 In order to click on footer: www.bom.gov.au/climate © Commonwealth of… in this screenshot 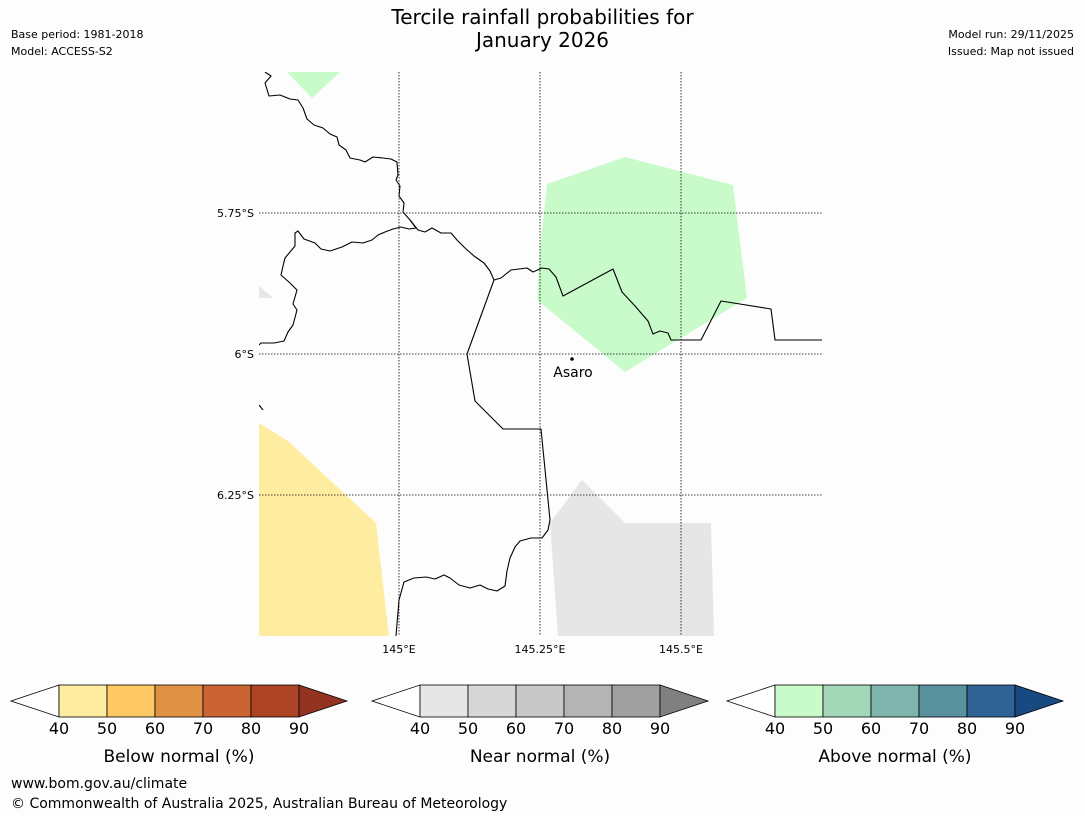, I will do `click(259, 794)`.